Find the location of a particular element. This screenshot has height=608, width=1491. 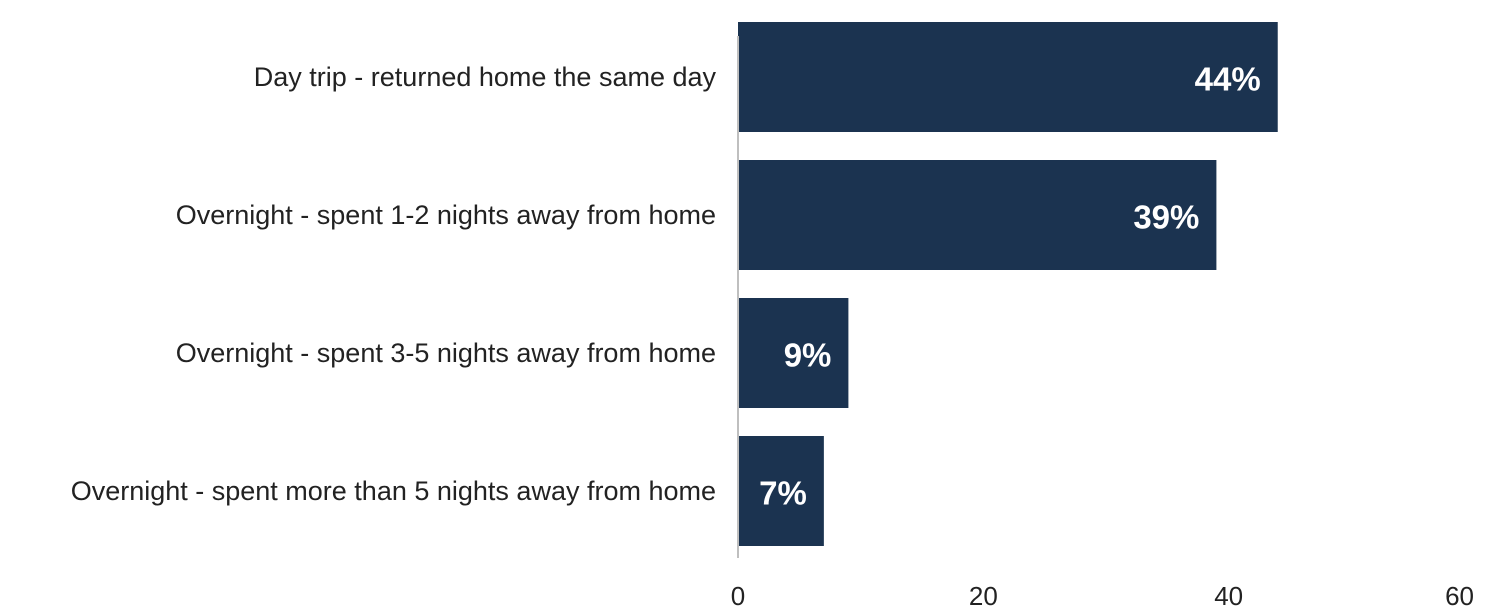

data-label: 44% is located at coordinates (1228, 79).